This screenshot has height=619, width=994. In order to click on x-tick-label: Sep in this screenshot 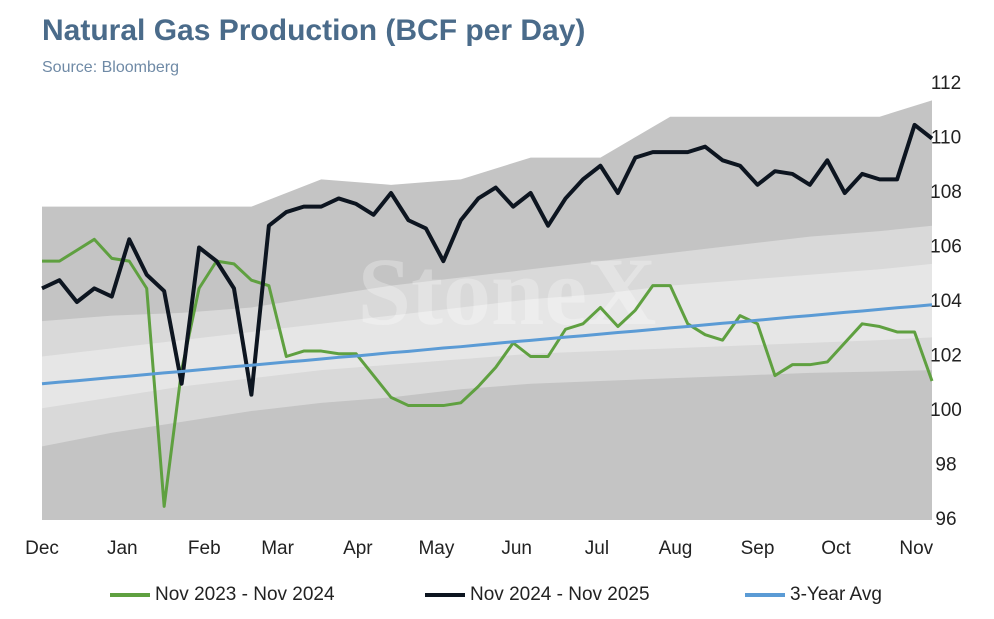, I will do `click(758, 548)`.